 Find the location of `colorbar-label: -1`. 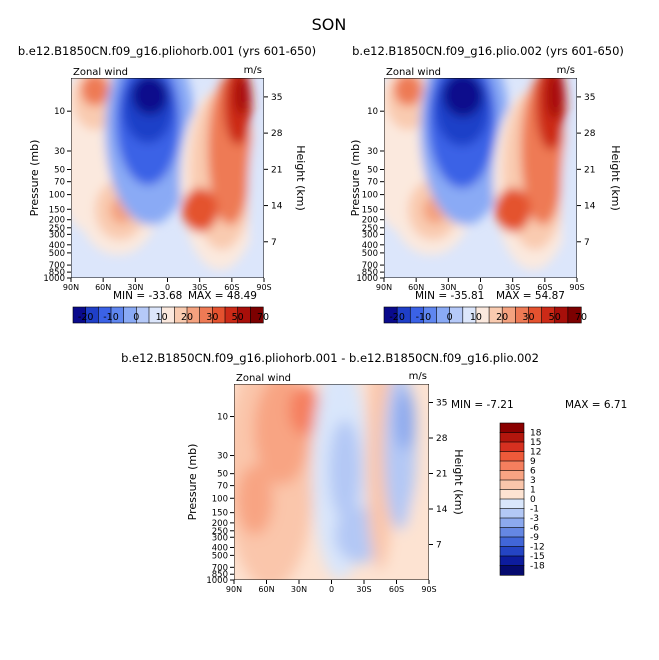

colorbar-label: -1 is located at coordinates (534, 510).